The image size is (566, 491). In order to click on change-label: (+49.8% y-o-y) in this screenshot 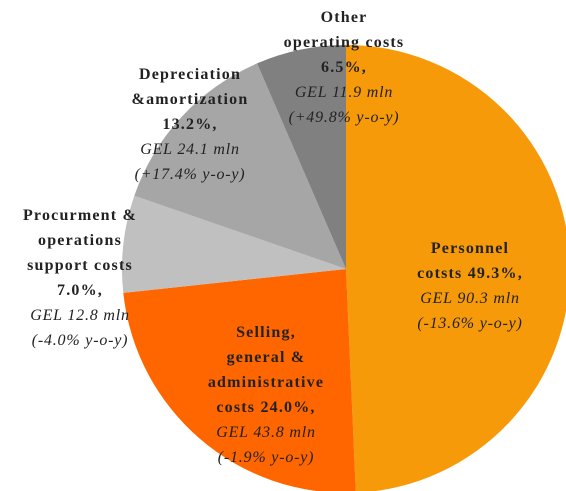, I will do `click(344, 117)`.